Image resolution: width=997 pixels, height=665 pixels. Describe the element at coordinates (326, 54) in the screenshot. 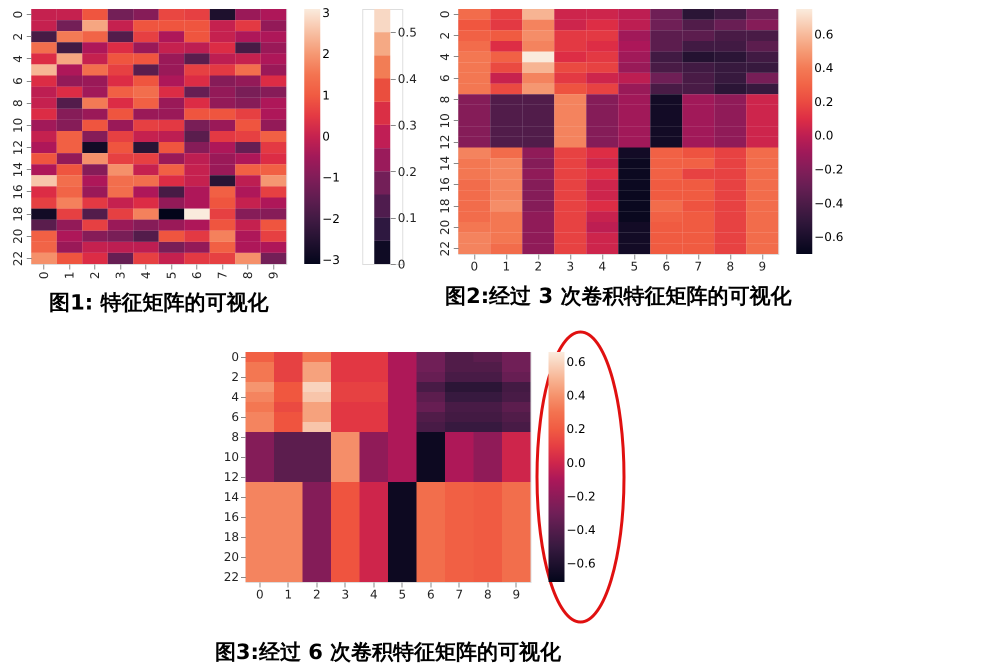

I see `color-bar-label: 2` at that location.